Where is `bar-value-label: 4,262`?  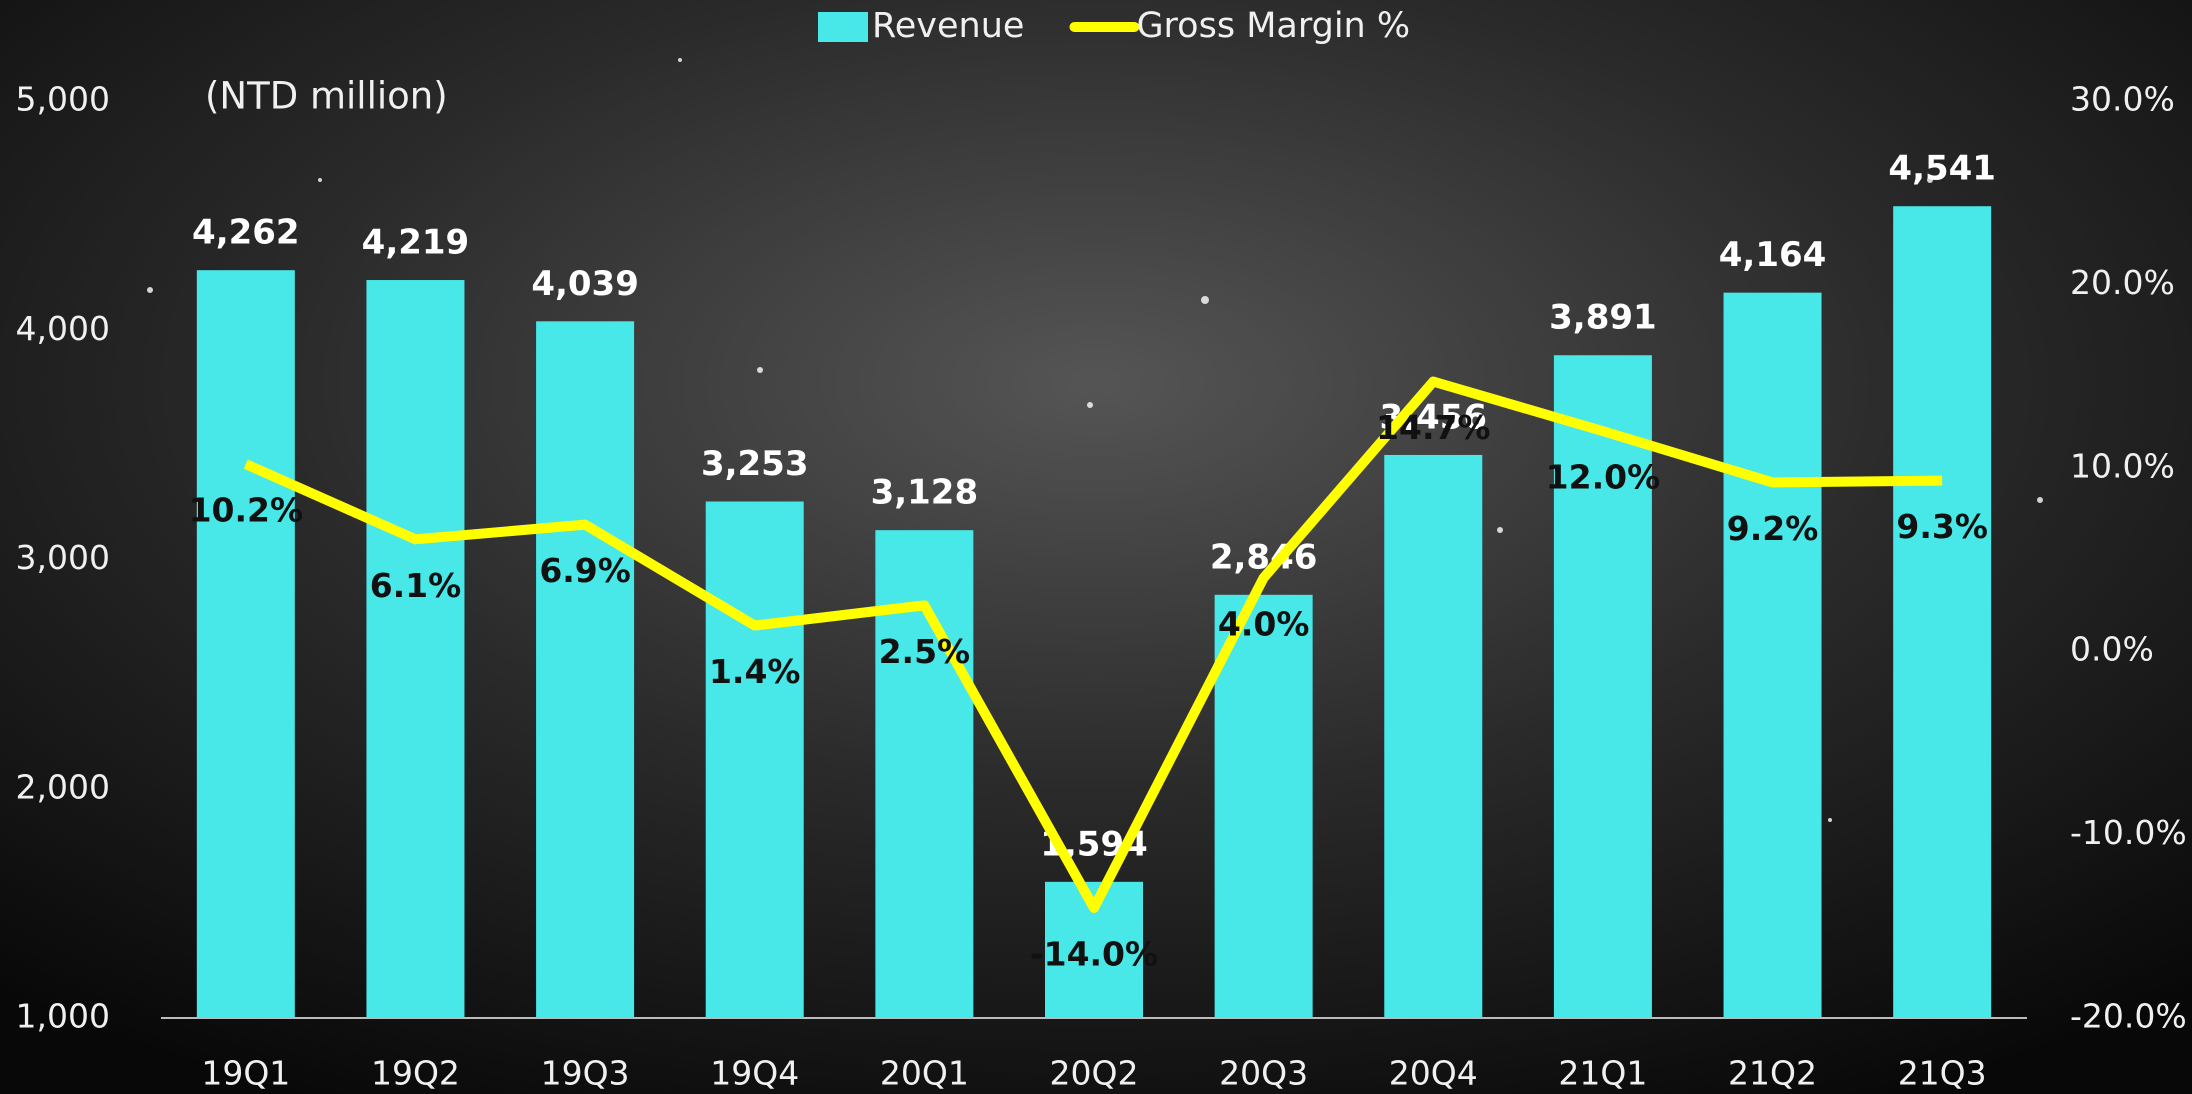 bar-value-label: 4,262 is located at coordinates (246, 233).